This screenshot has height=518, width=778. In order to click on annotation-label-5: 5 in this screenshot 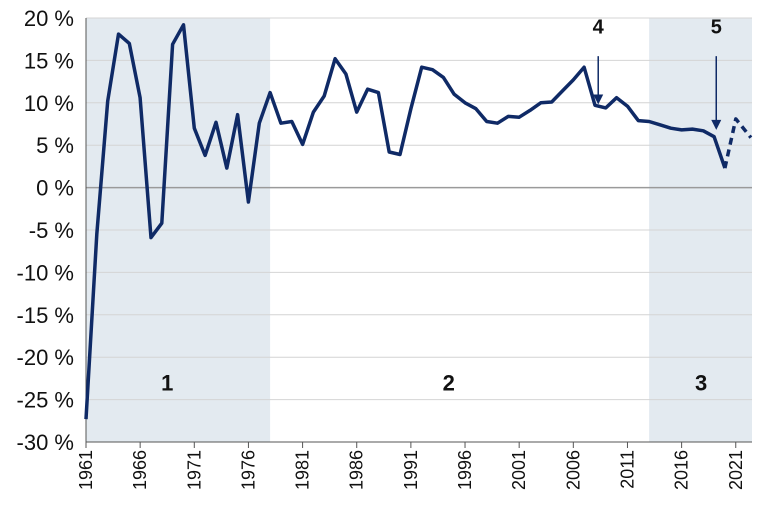, I will do `click(716, 27)`.